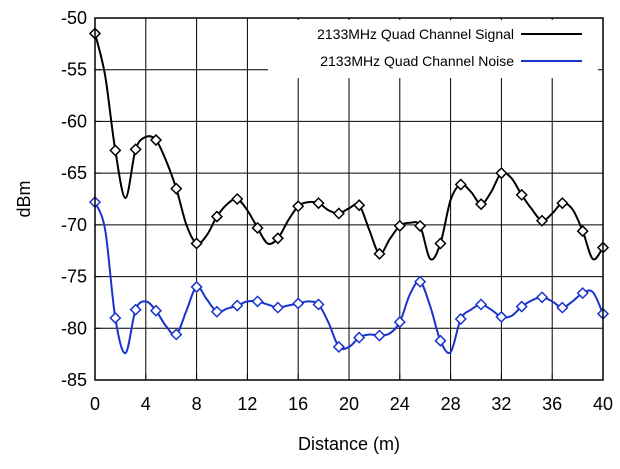  What do you see at coordinates (349, 404) in the screenshot?
I see `x-tick-label: 20` at bounding box center [349, 404].